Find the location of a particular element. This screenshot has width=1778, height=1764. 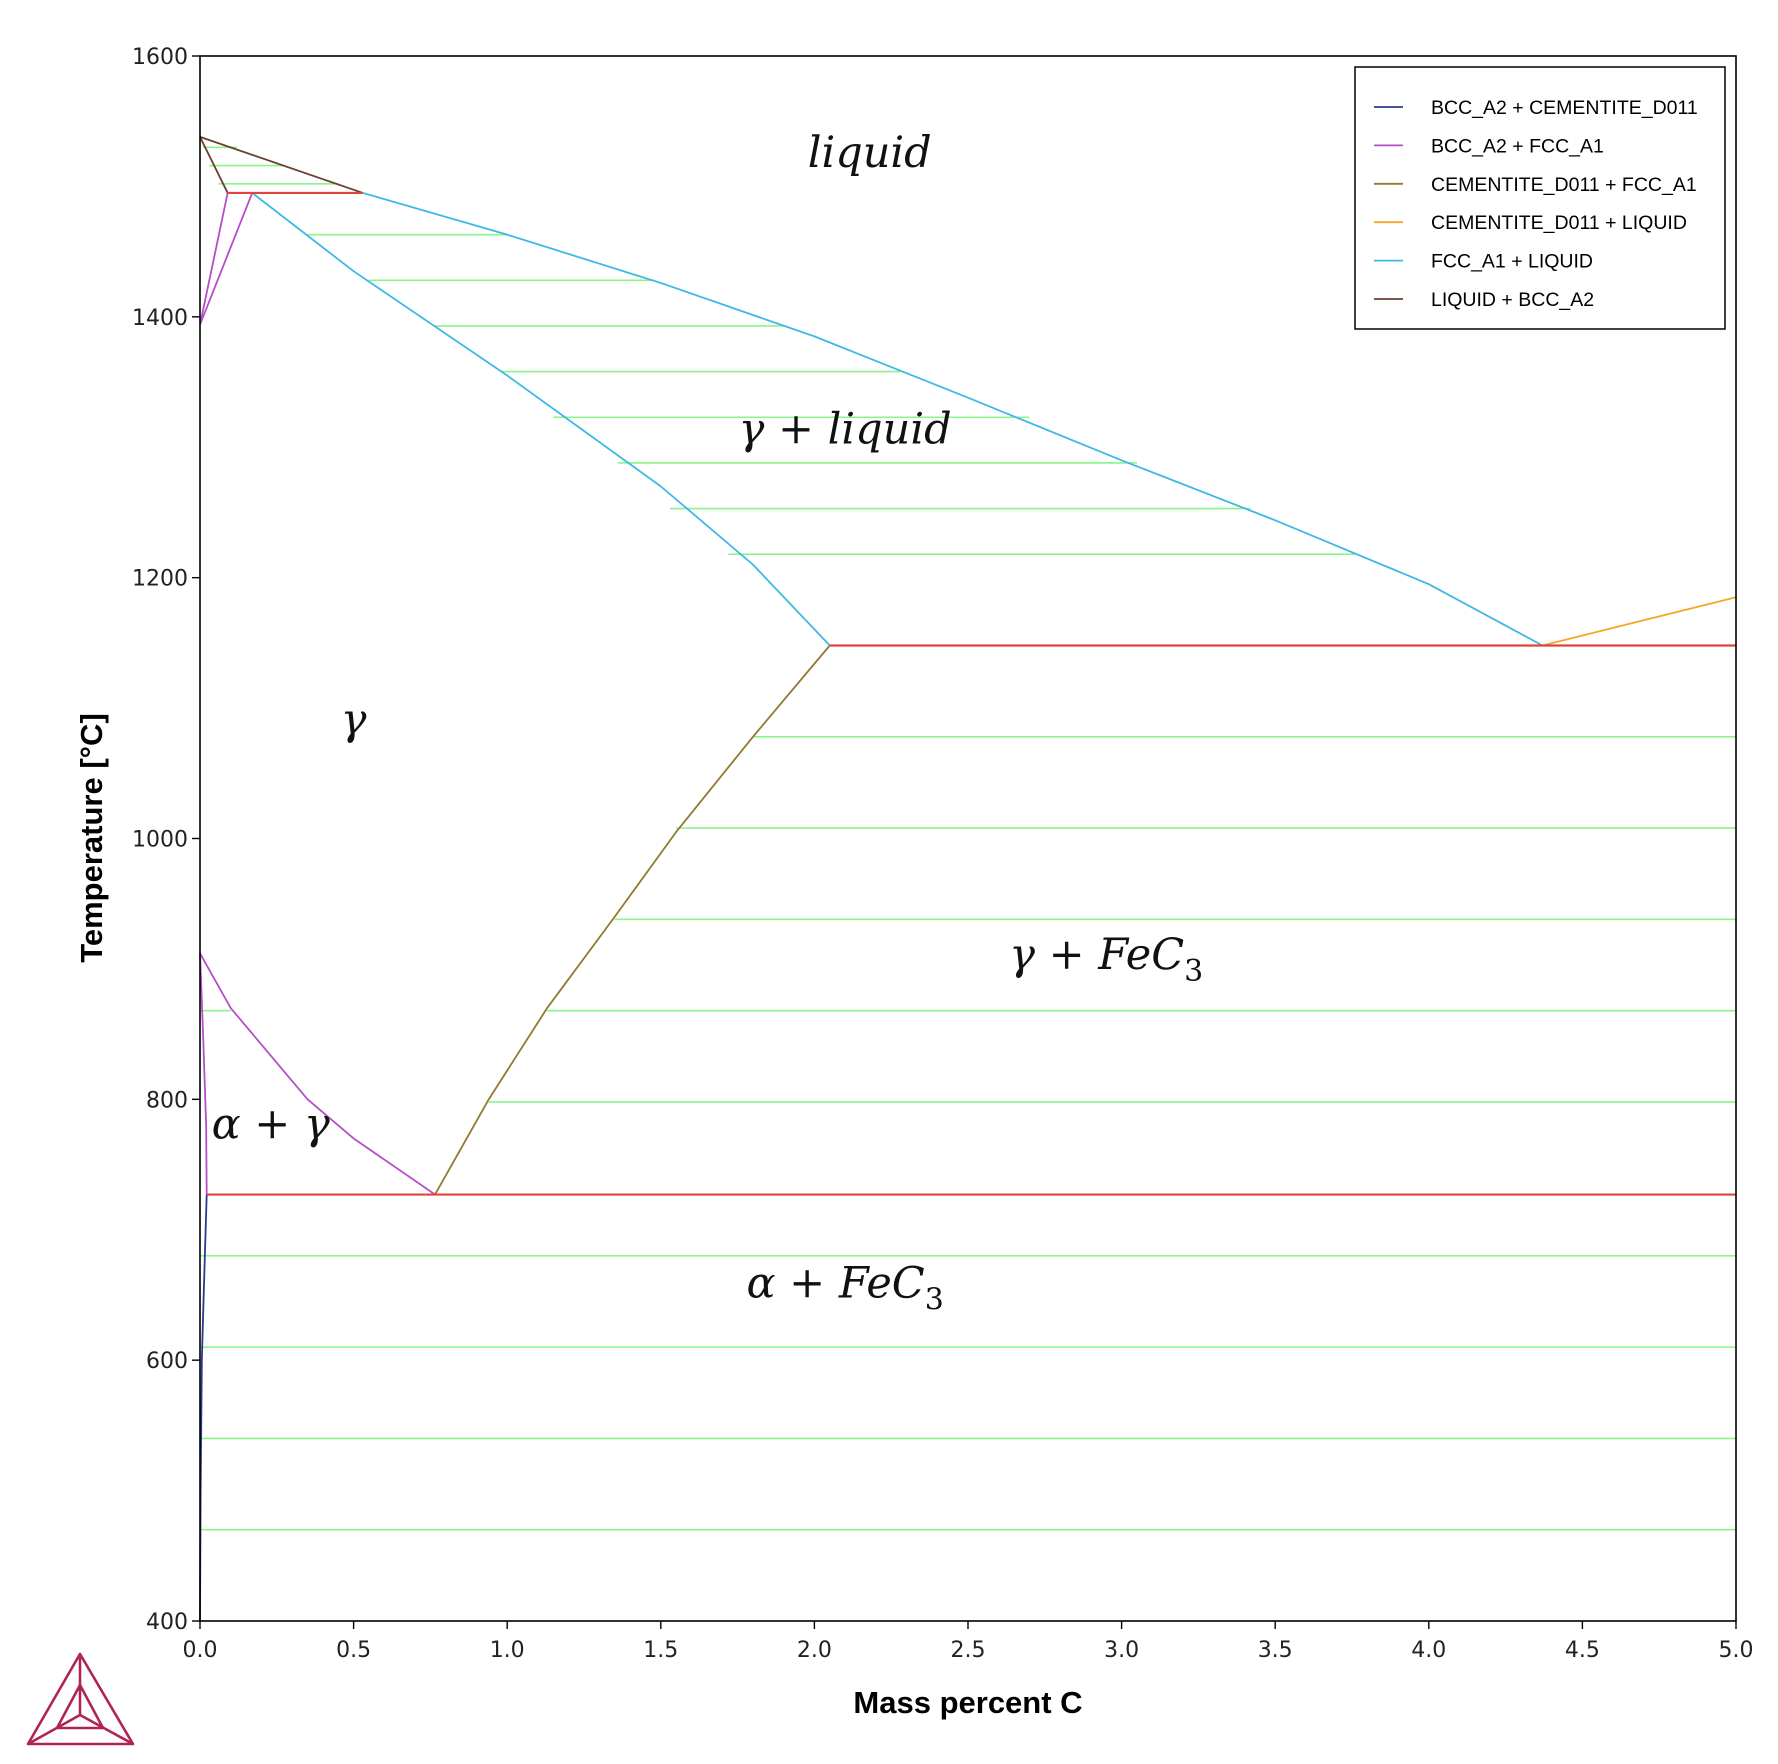

x-tick-label-10: 5.0 is located at coordinates (1736, 1650).